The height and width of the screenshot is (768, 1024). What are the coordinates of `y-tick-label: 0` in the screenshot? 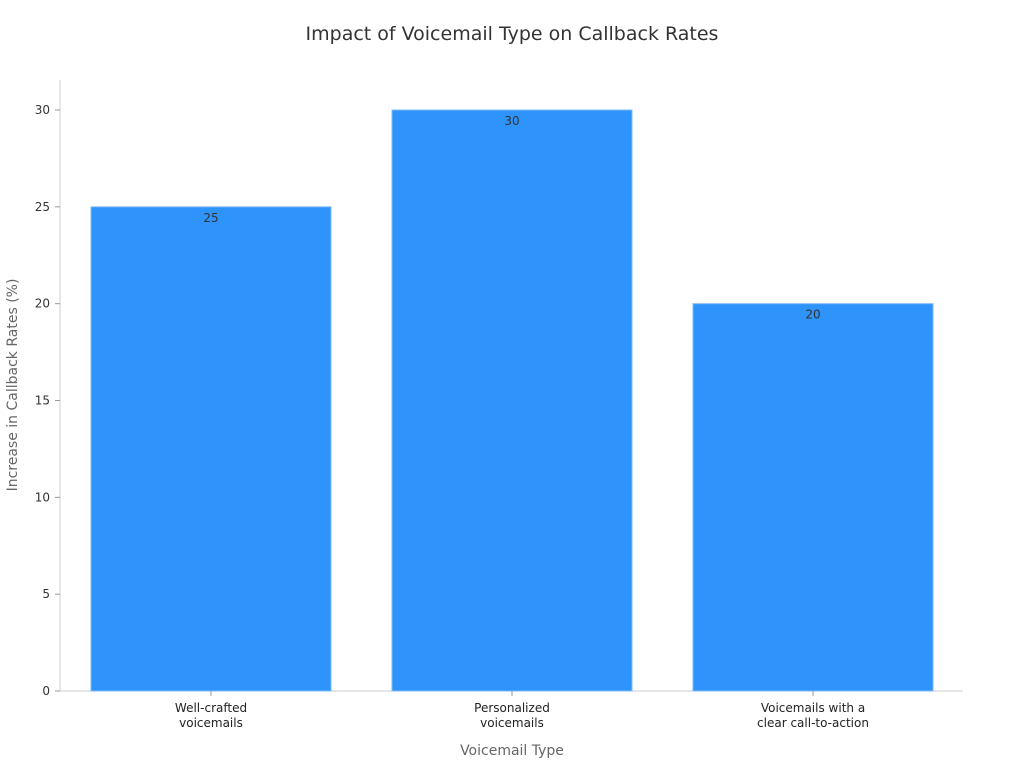 It's located at (46, 691).